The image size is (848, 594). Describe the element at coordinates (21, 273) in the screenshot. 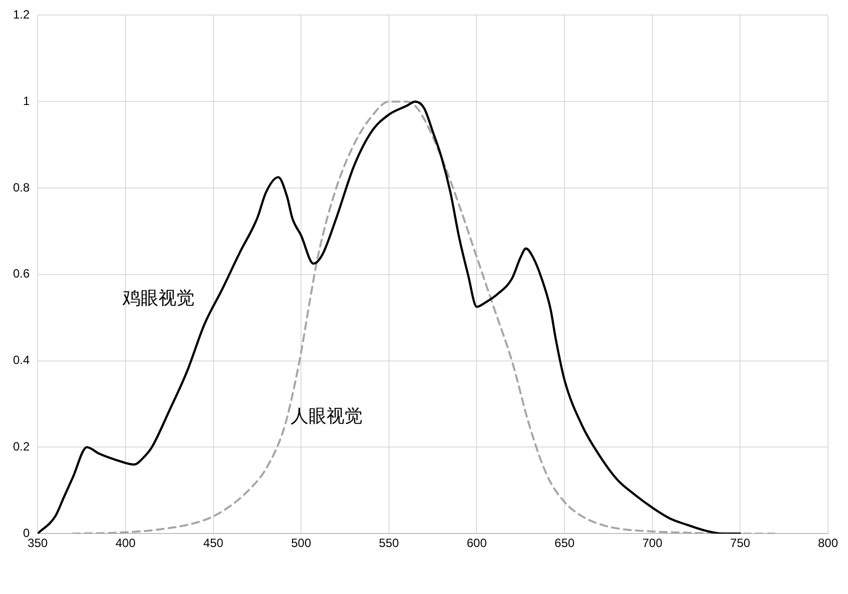

I see `y-tick-label: 0.6` at that location.